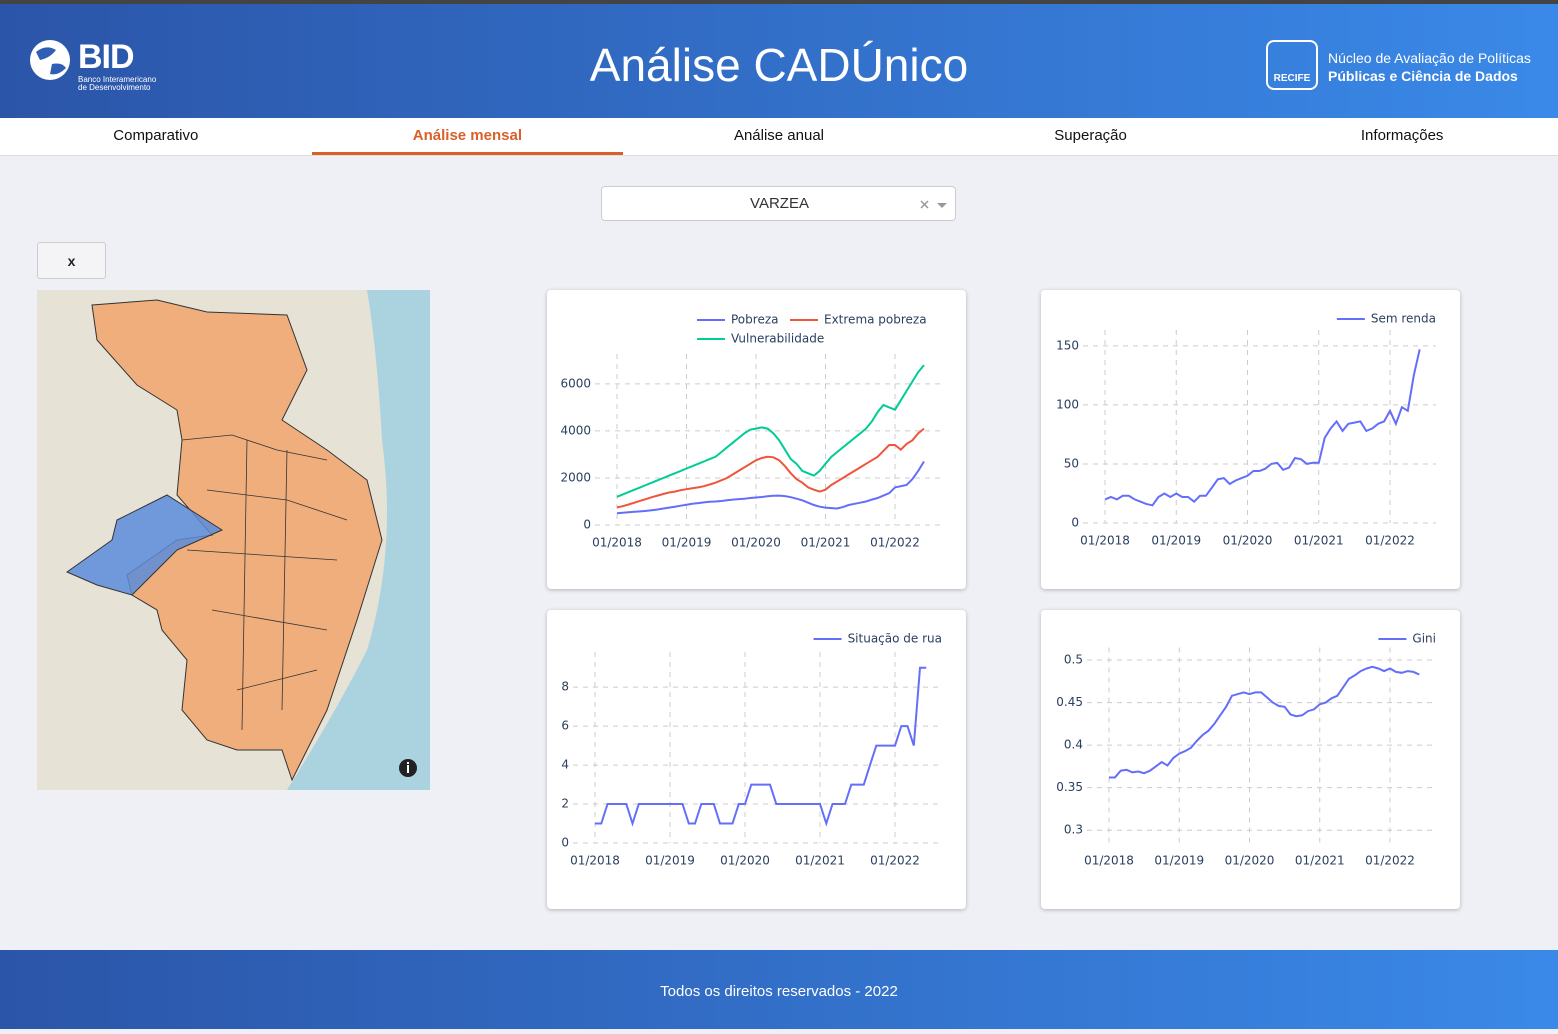 The width and height of the screenshot is (1558, 1034). I want to click on bid-logo: BID, so click(106, 57).